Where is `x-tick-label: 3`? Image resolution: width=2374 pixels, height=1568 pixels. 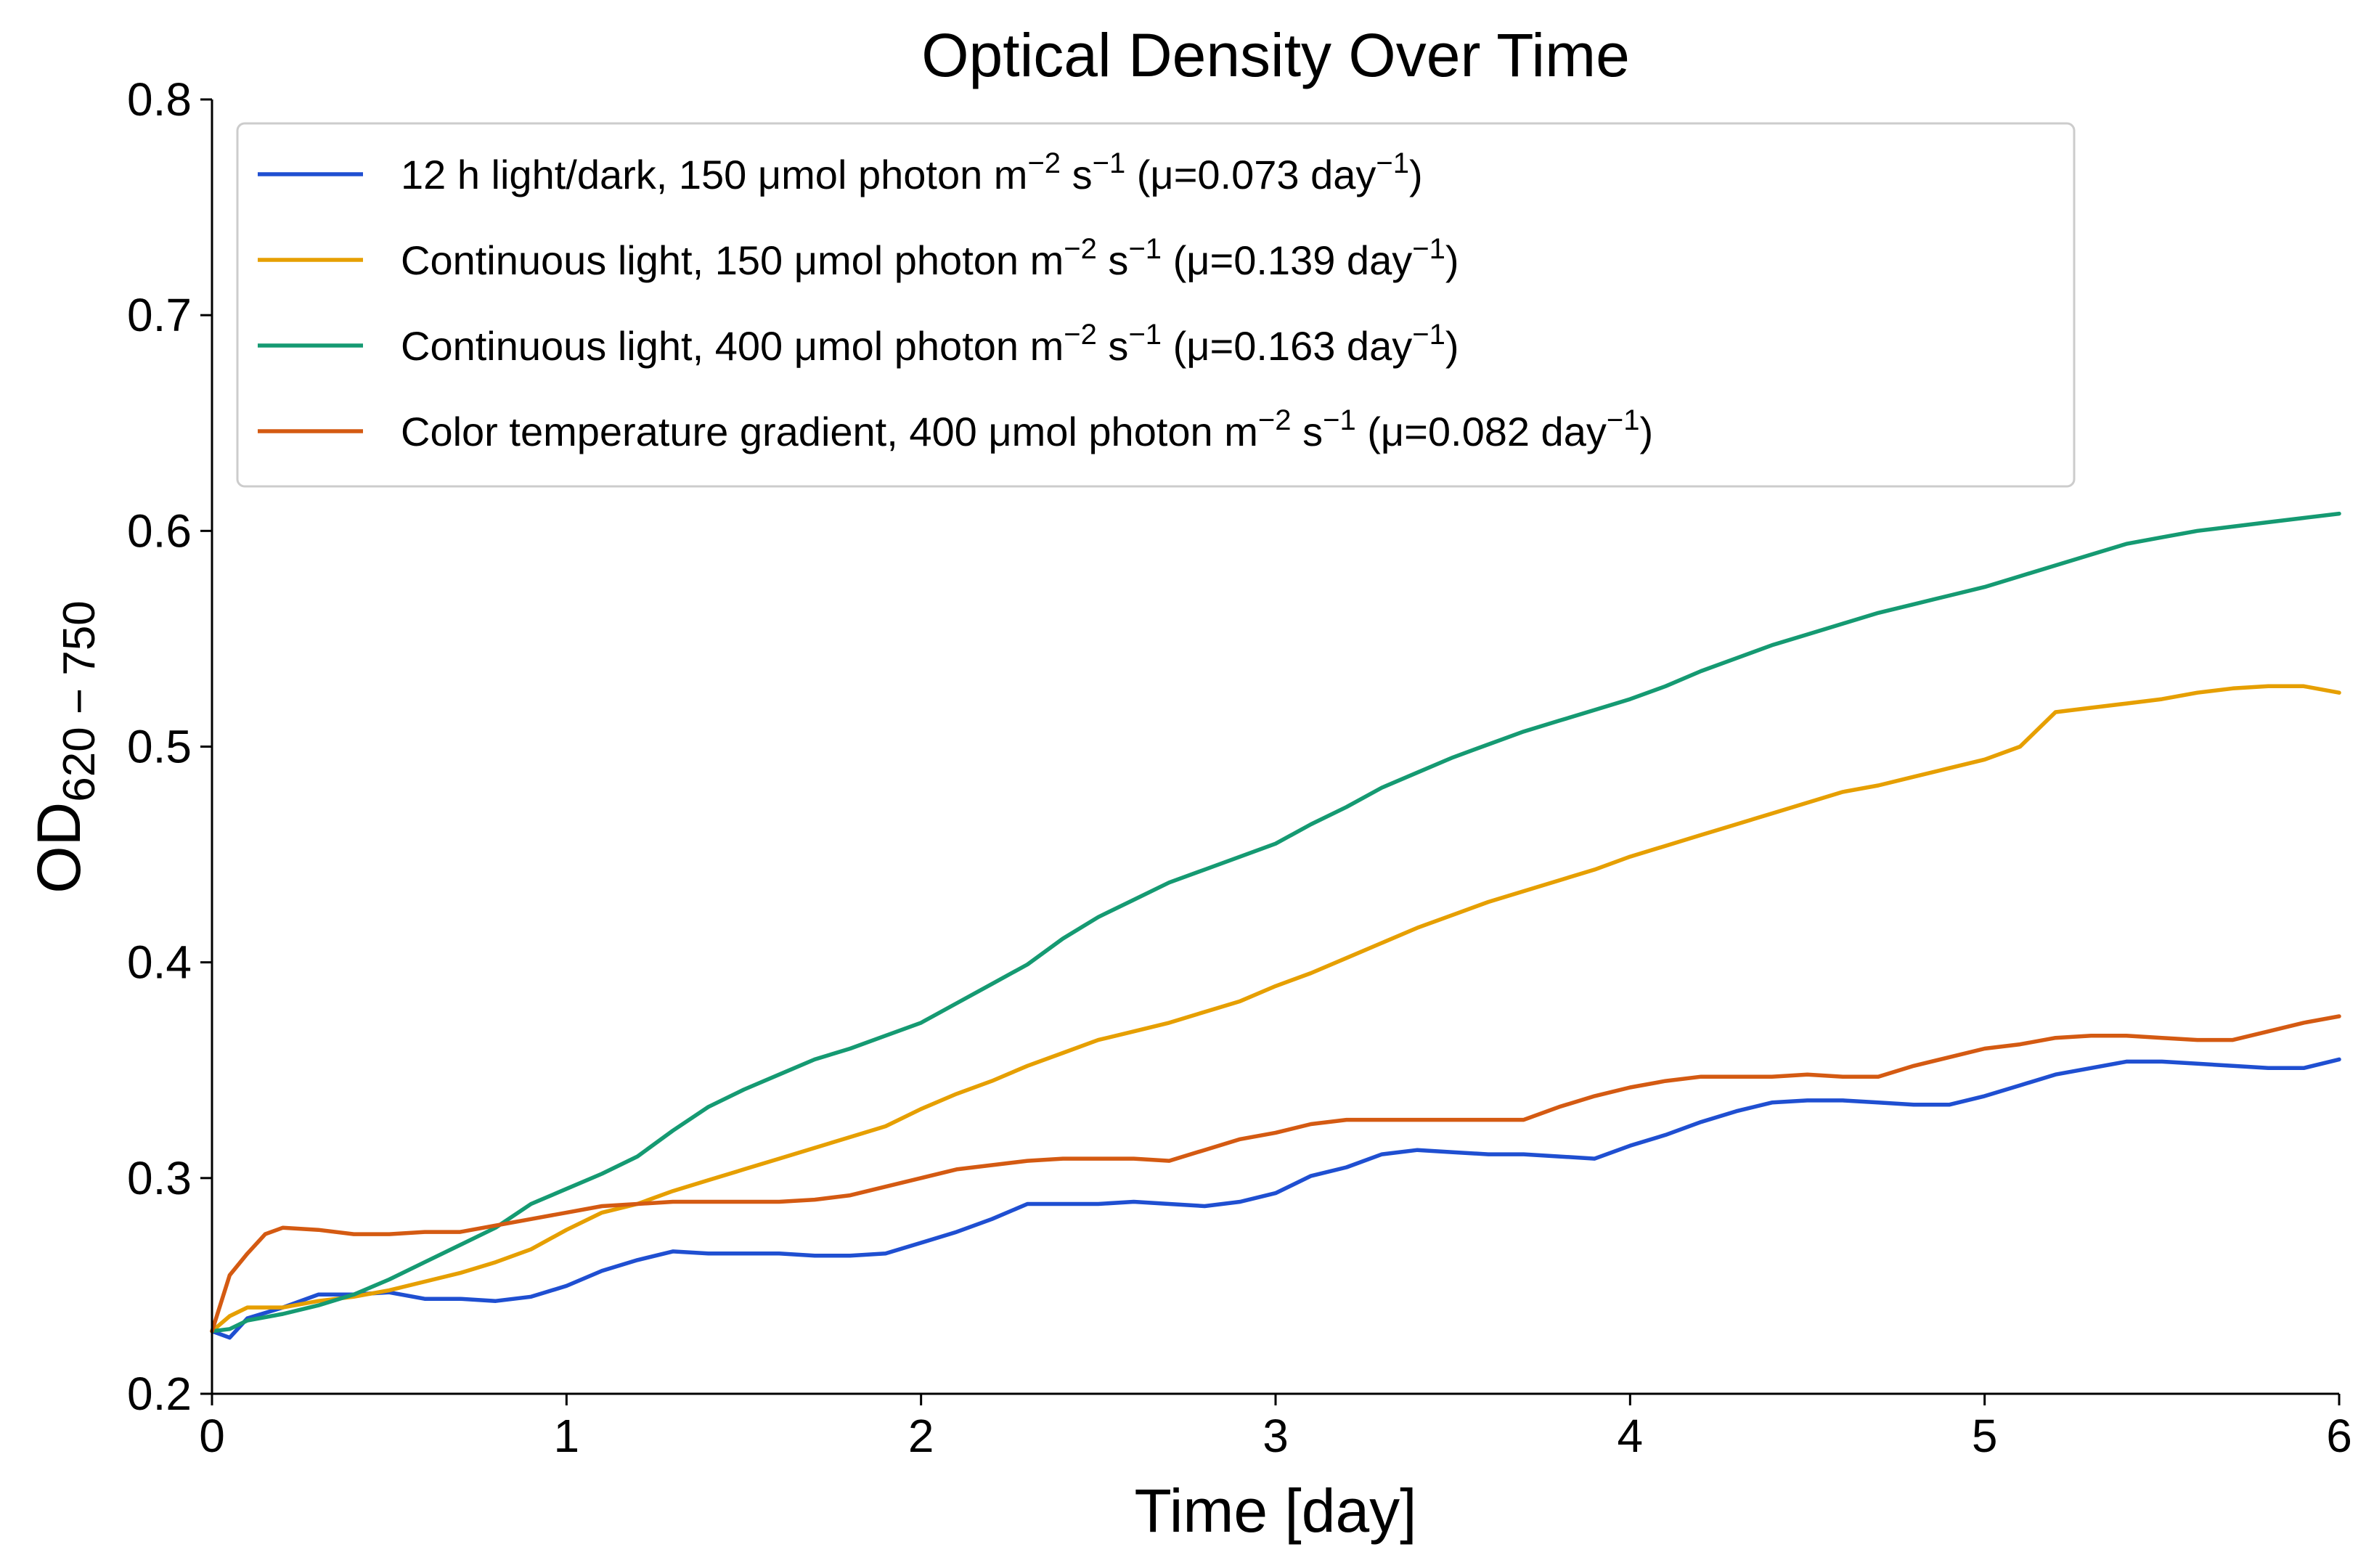 x-tick-label: 3 is located at coordinates (1276, 1436).